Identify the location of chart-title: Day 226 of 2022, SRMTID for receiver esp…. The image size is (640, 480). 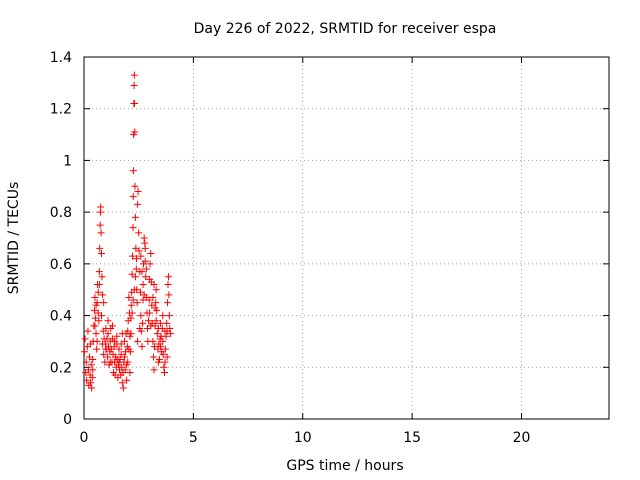
(345, 29).